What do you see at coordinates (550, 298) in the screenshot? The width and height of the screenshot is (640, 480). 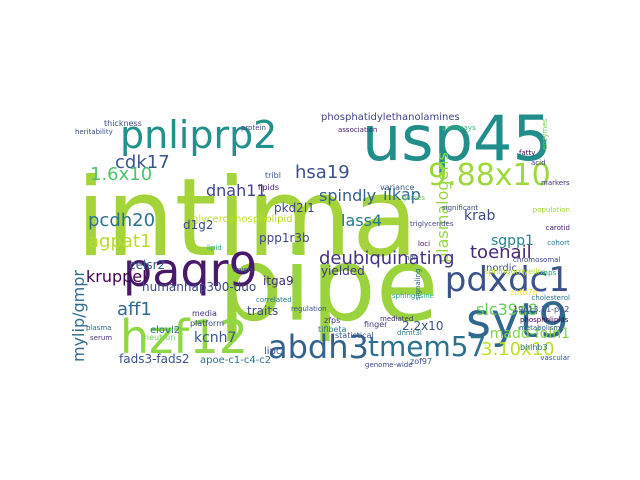 I see `word-cholesterol: cholesterol` at bounding box center [550, 298].